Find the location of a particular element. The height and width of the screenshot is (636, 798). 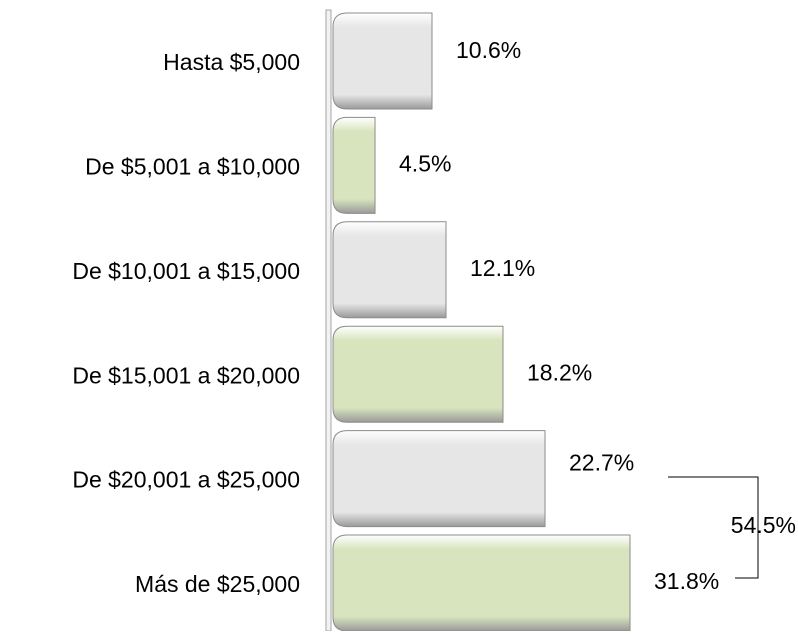

category-label: De $15,001 a $20,000 is located at coordinates (186, 375).